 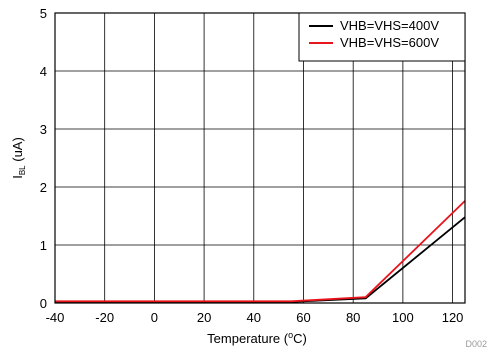 I want to click on x-tick-label: 60, so click(x=303, y=317).